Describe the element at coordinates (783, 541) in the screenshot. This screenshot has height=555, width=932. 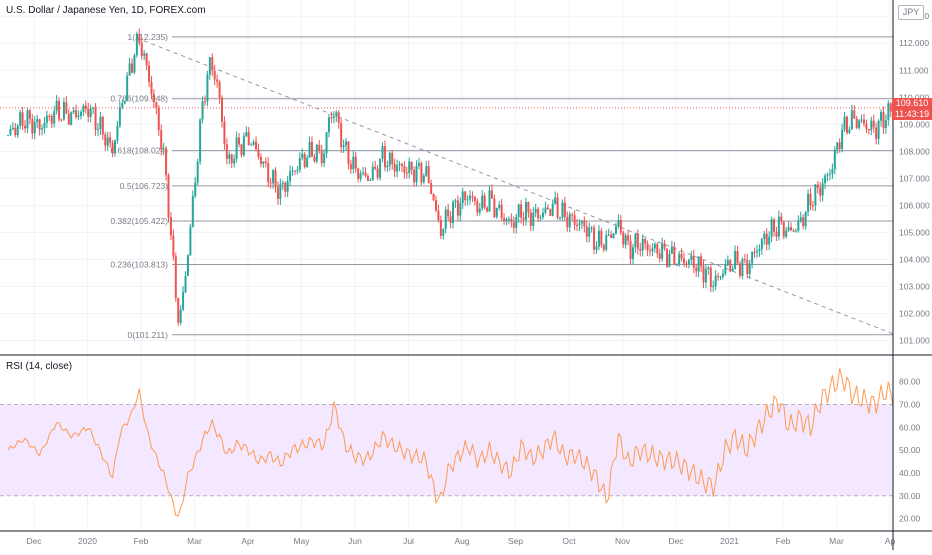
I see `time-tick-label: Feb` at that location.